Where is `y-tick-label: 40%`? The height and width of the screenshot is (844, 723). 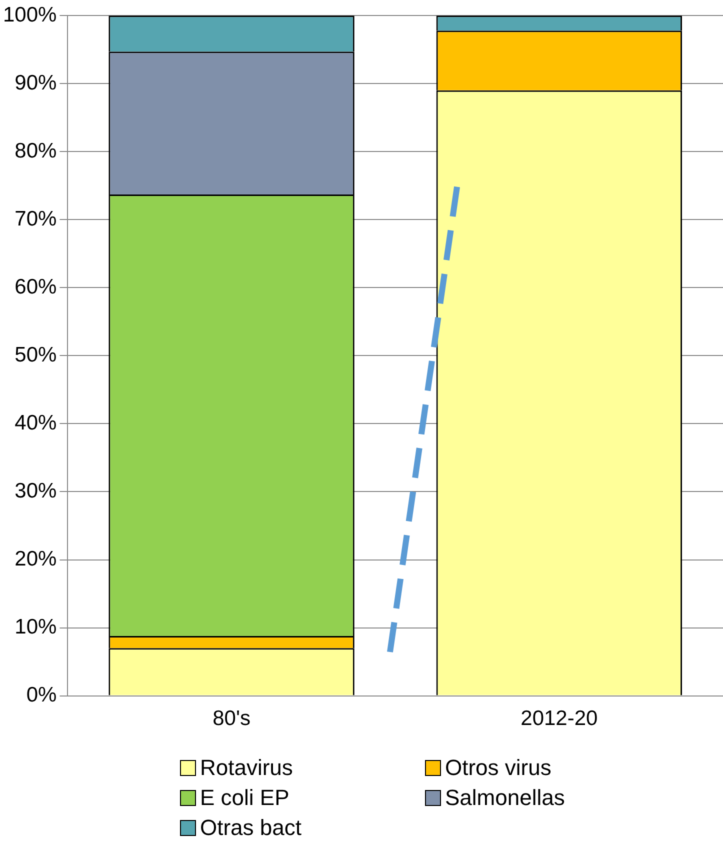
y-tick-label: 40% is located at coordinates (35, 423).